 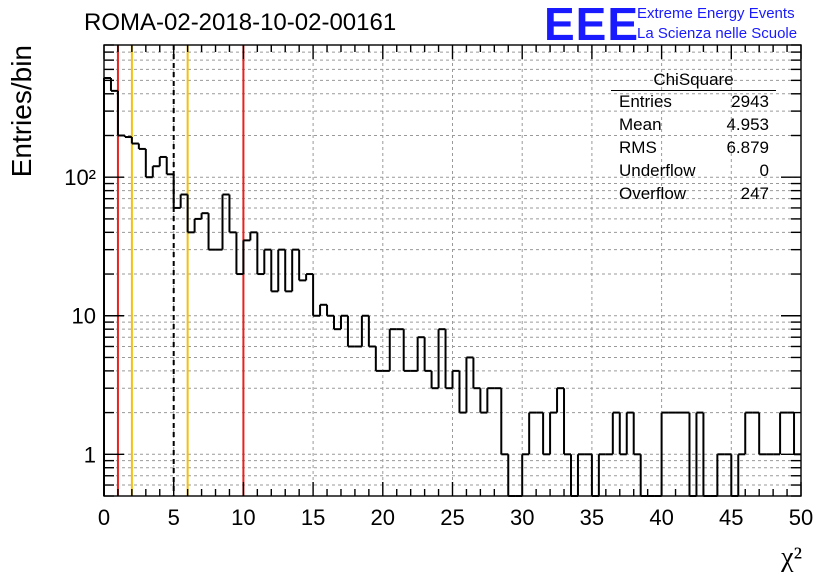 I want to click on x-tick-label: 45, so click(x=731, y=517).